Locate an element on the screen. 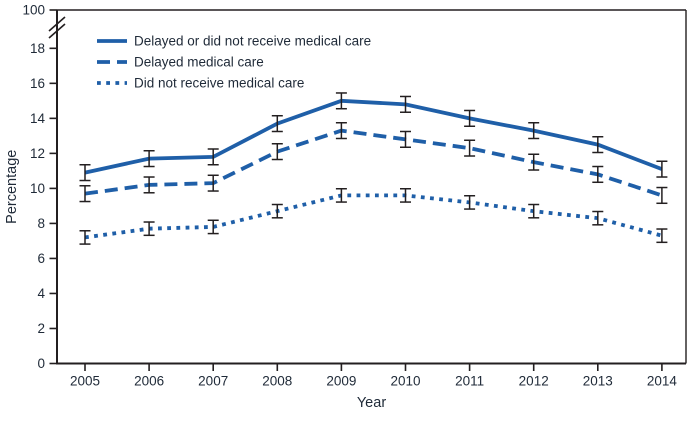  x-tick-label: 2009 is located at coordinates (341, 381).